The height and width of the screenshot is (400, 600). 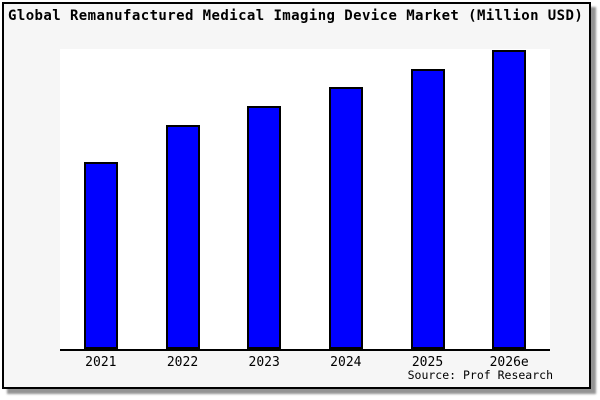 I want to click on source-credit: Source: Prof Research, so click(x=480, y=375).